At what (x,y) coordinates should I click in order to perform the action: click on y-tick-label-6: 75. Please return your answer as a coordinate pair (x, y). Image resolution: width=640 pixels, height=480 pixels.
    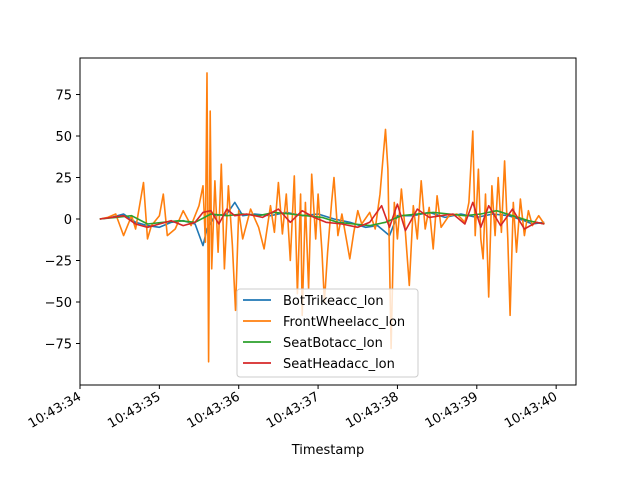
    Looking at the image, I should click on (63, 96).